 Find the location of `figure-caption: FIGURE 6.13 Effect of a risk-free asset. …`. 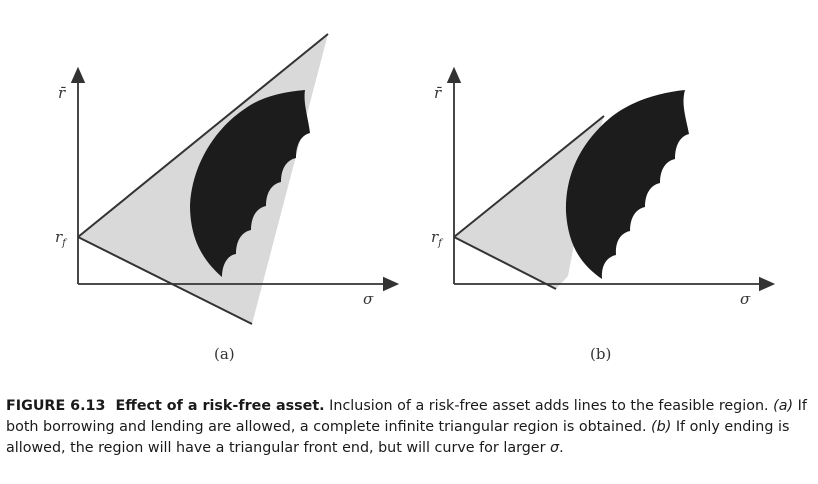

figure-caption: FIGURE 6.13 Effect of a risk-free asset. … is located at coordinates (409, 427).